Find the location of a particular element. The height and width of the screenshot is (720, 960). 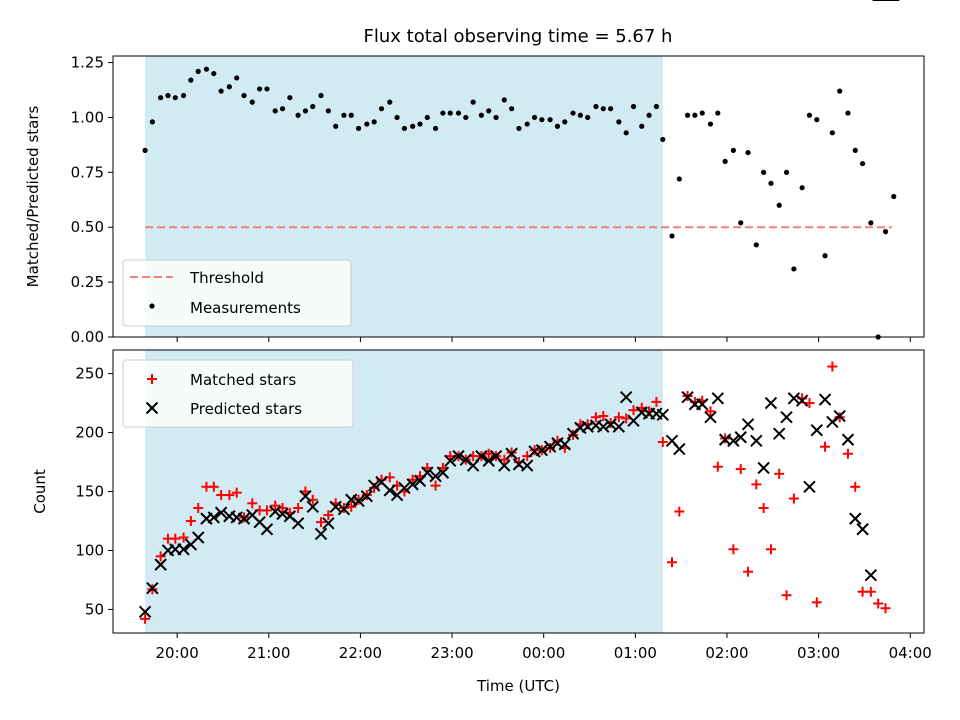

matched-legend-label: Matched stars is located at coordinates (243, 380).